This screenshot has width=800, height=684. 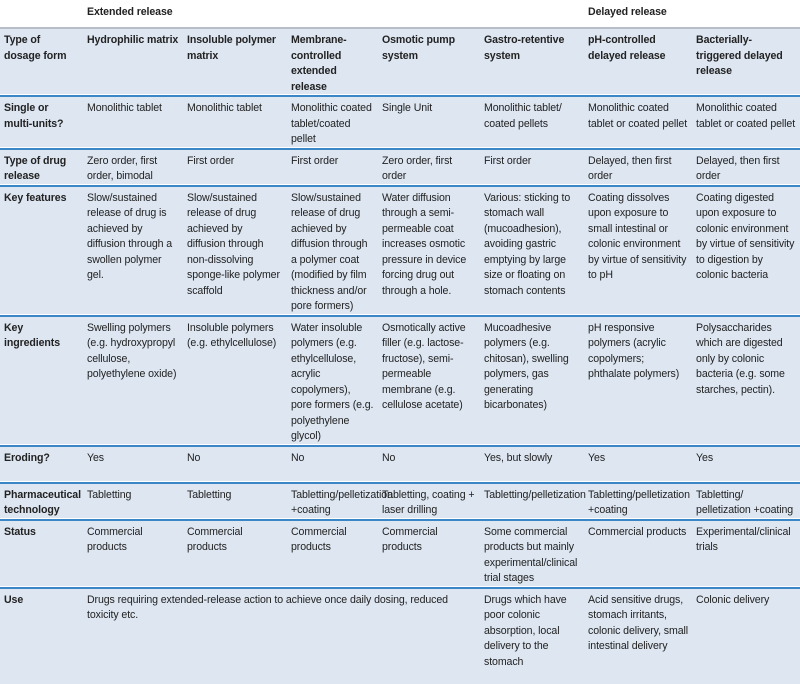 I want to click on column-header: Gastro-retentive system, so click(x=532, y=62).